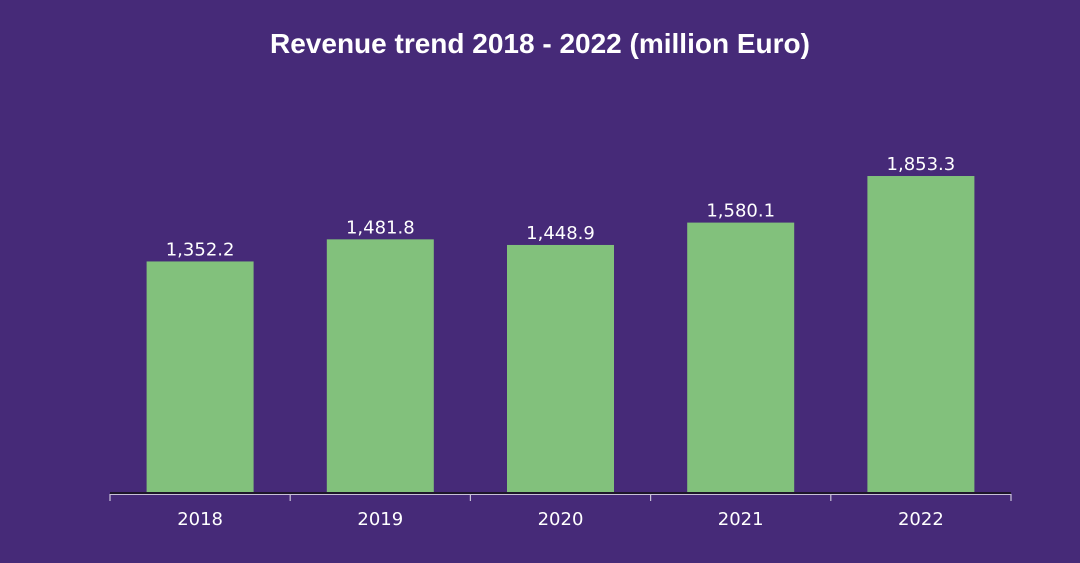 The image size is (1080, 563). Describe the element at coordinates (921, 334) in the screenshot. I see `bar-2022` at that location.